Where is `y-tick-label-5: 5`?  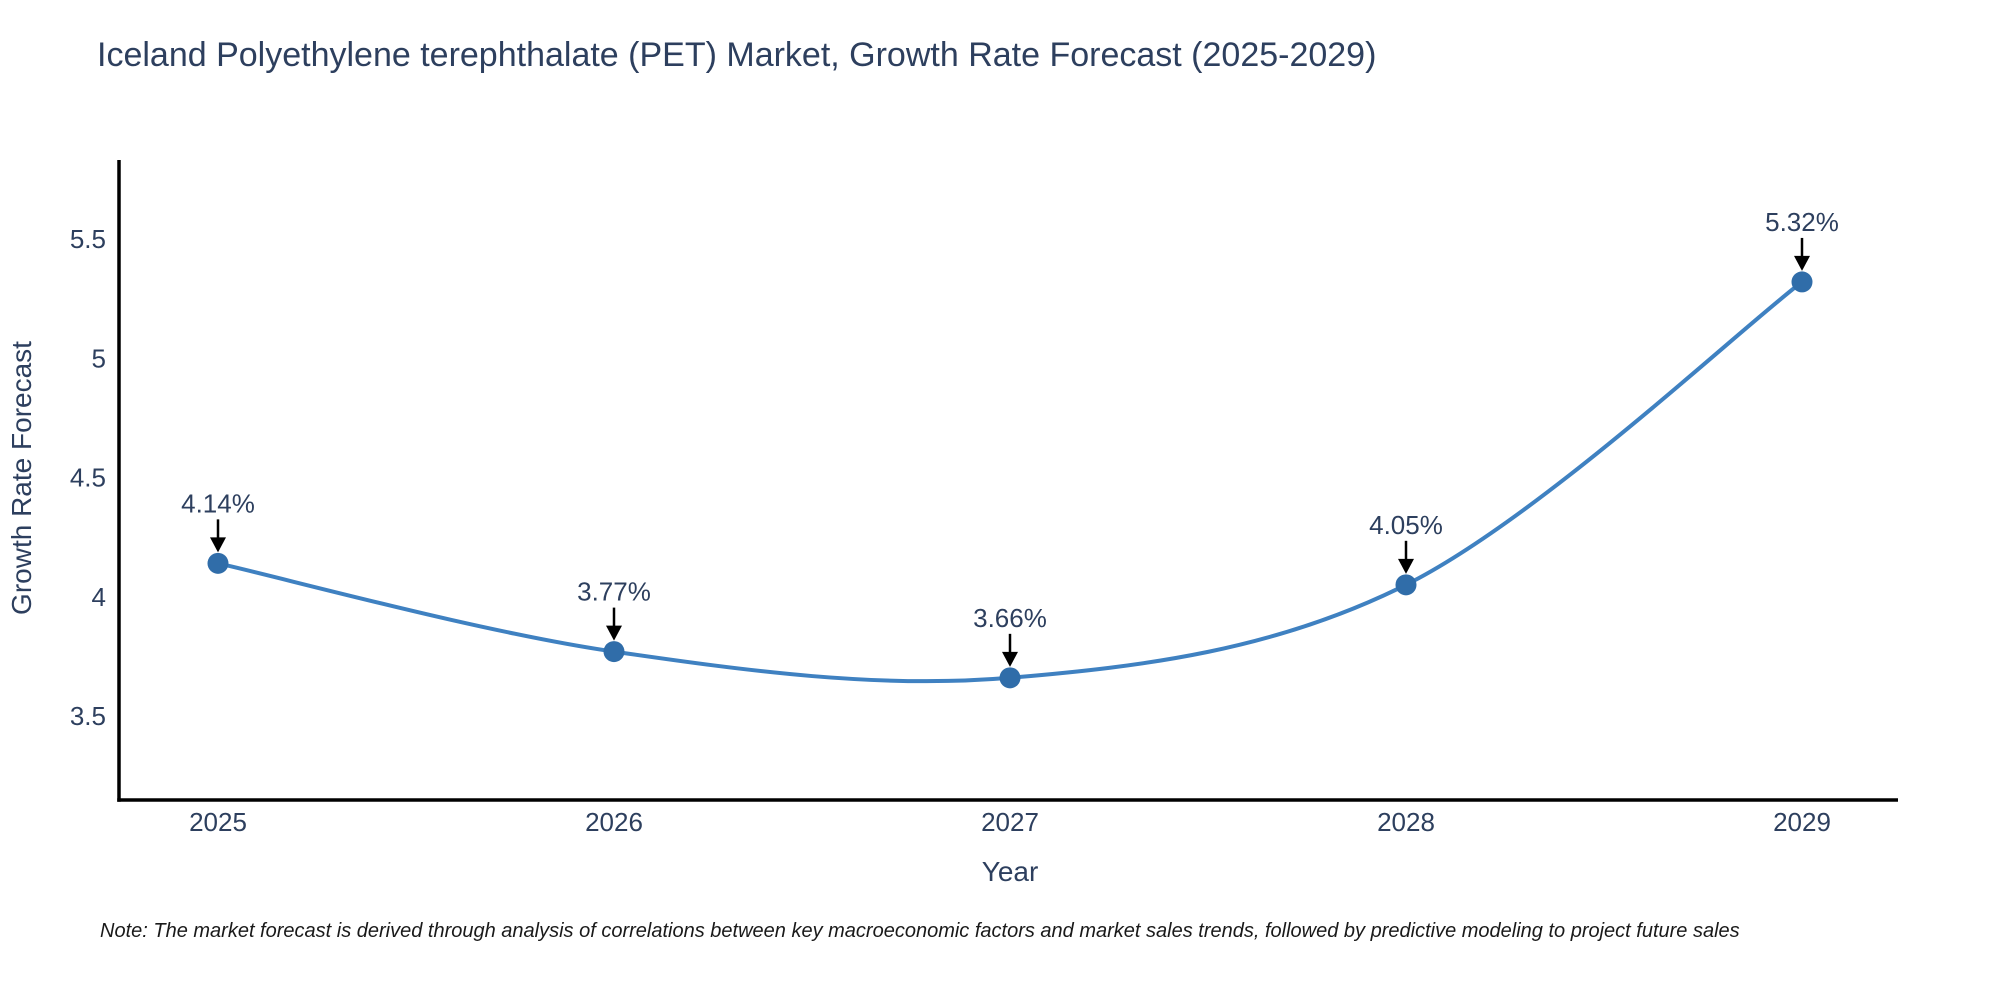
y-tick-label-5: 5 is located at coordinates (99, 358).